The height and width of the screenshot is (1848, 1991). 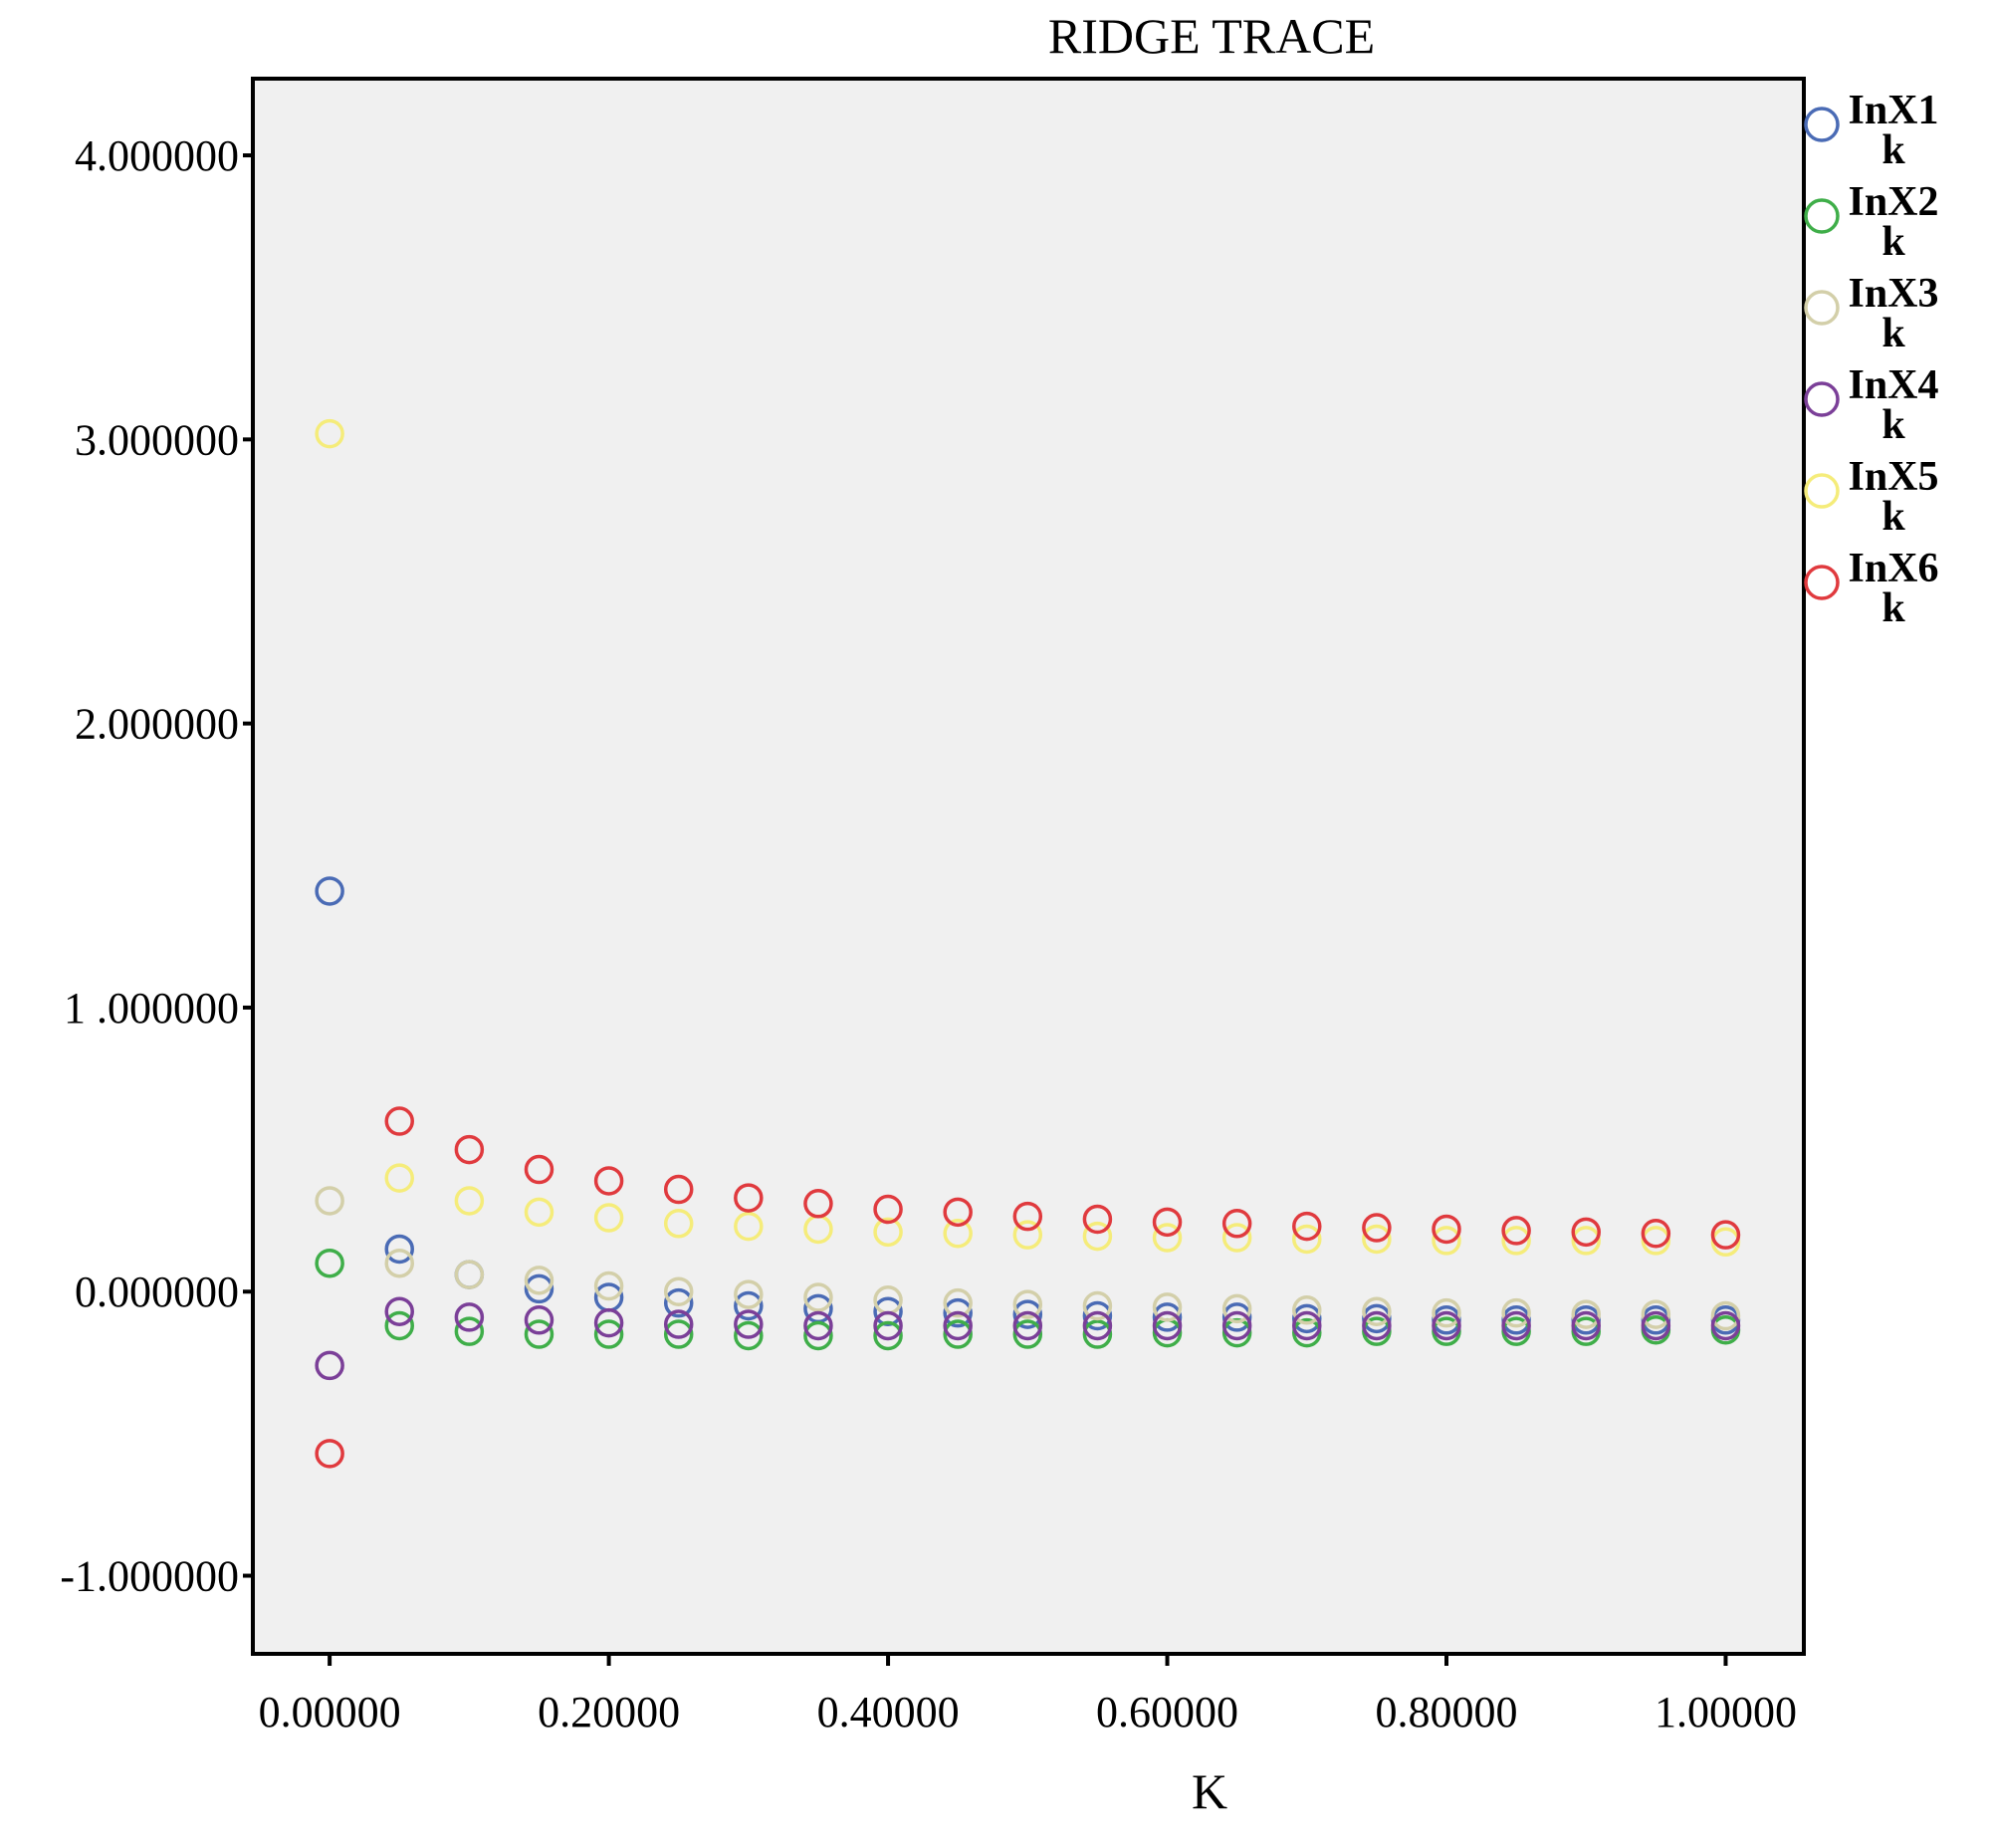 I want to click on legend-label: InX2, so click(x=1893, y=202).